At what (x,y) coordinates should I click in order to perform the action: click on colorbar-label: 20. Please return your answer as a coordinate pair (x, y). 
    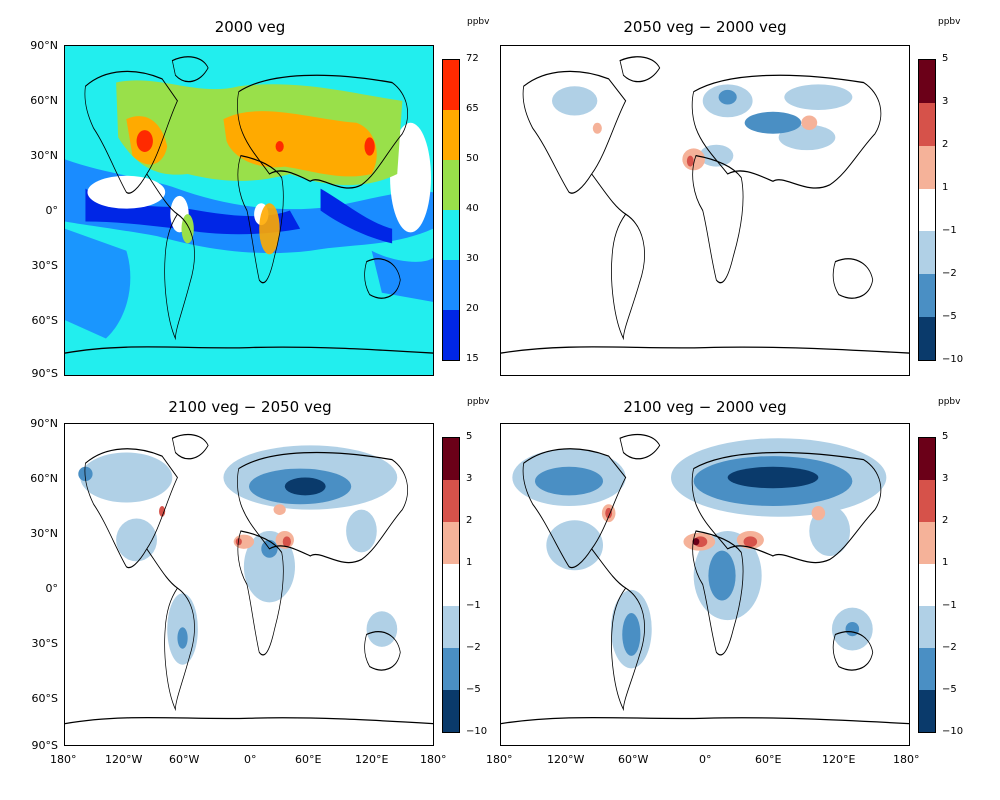
    Looking at the image, I should click on (472, 308).